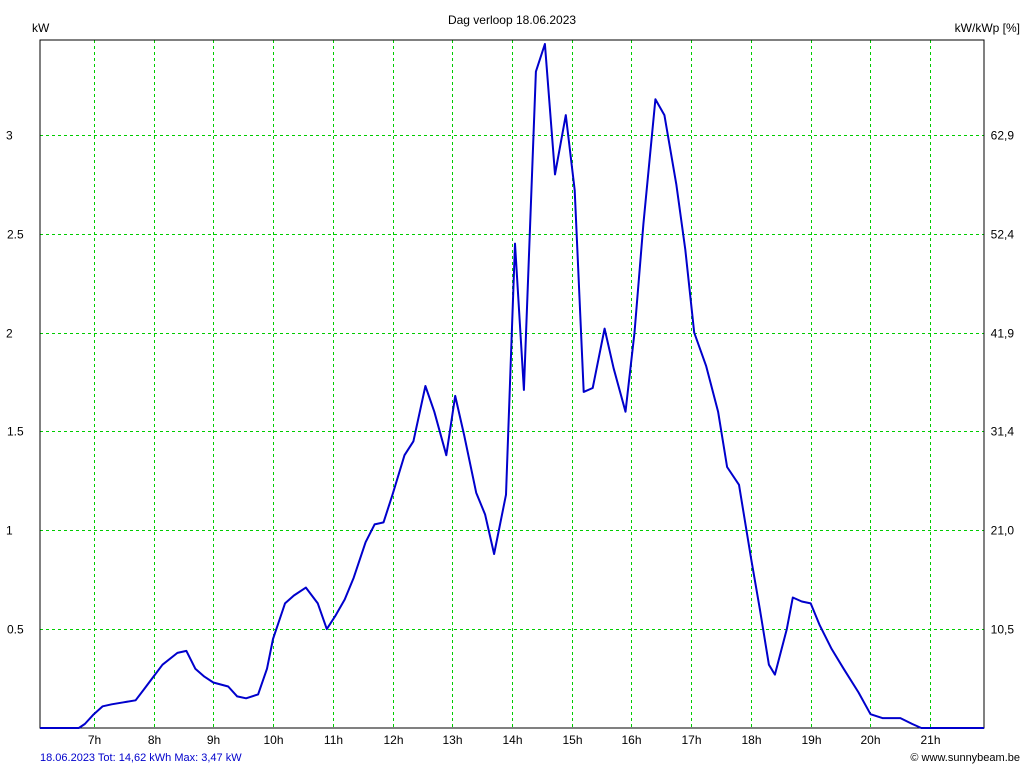  I want to click on x-tick-label: 20h, so click(870, 740).